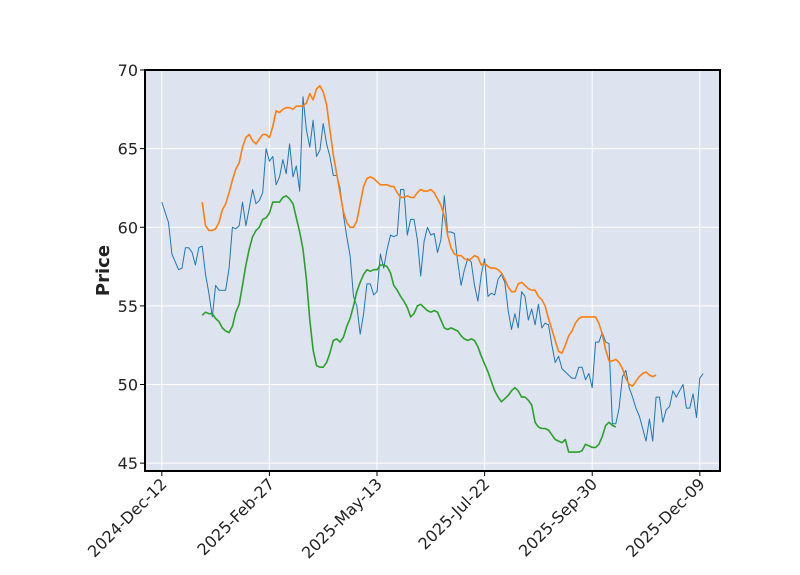 This screenshot has height=575, width=800. I want to click on x-tick-label: 2025-Feb-27, so click(235, 516).